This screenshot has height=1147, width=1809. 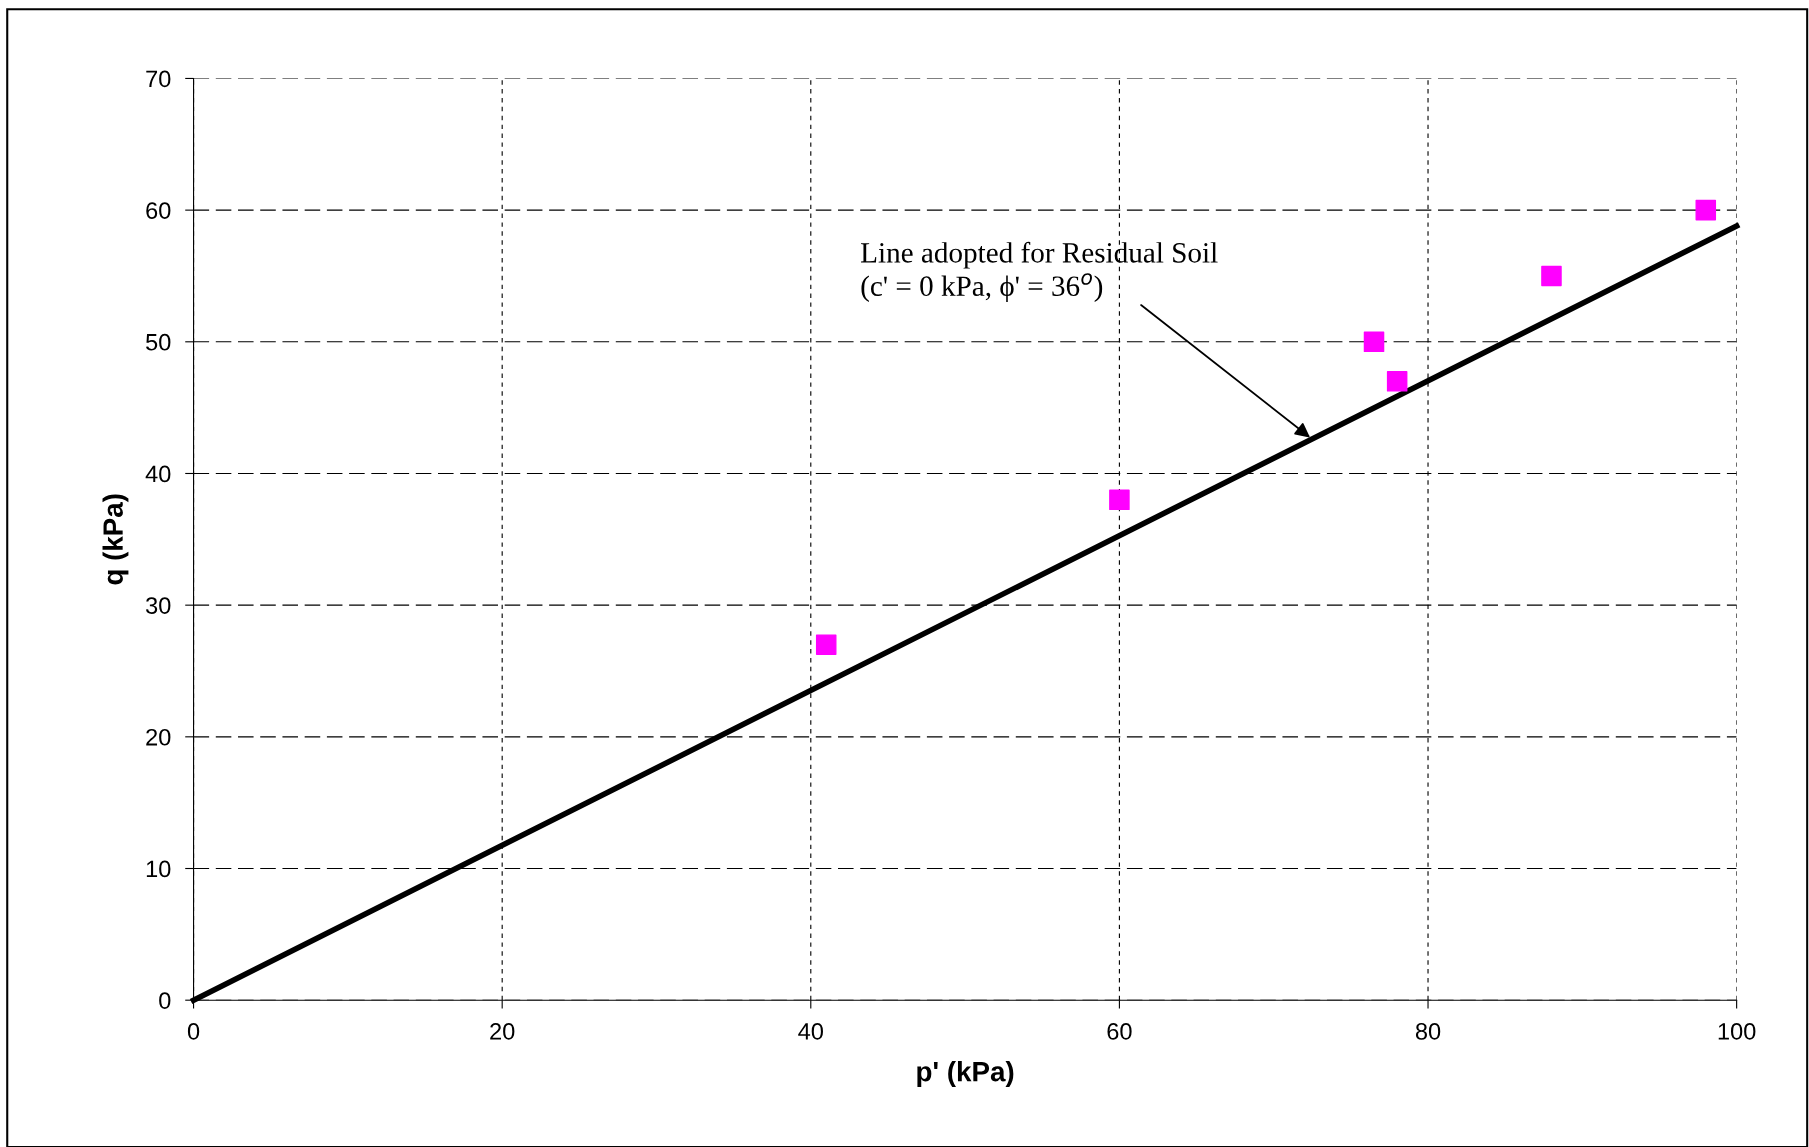 I want to click on y-tick-label: 30, so click(x=158, y=605).